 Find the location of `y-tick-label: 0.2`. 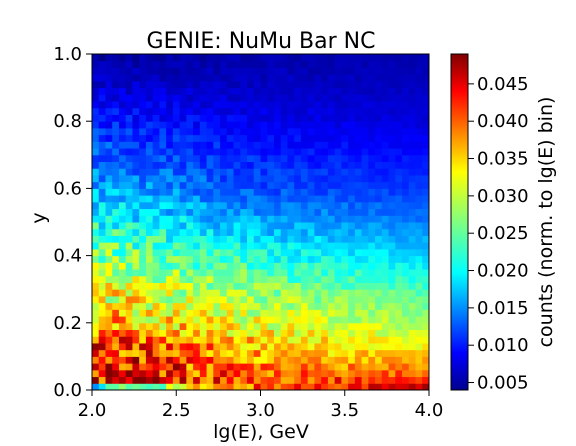

y-tick-label: 0.2 is located at coordinates (67, 323).